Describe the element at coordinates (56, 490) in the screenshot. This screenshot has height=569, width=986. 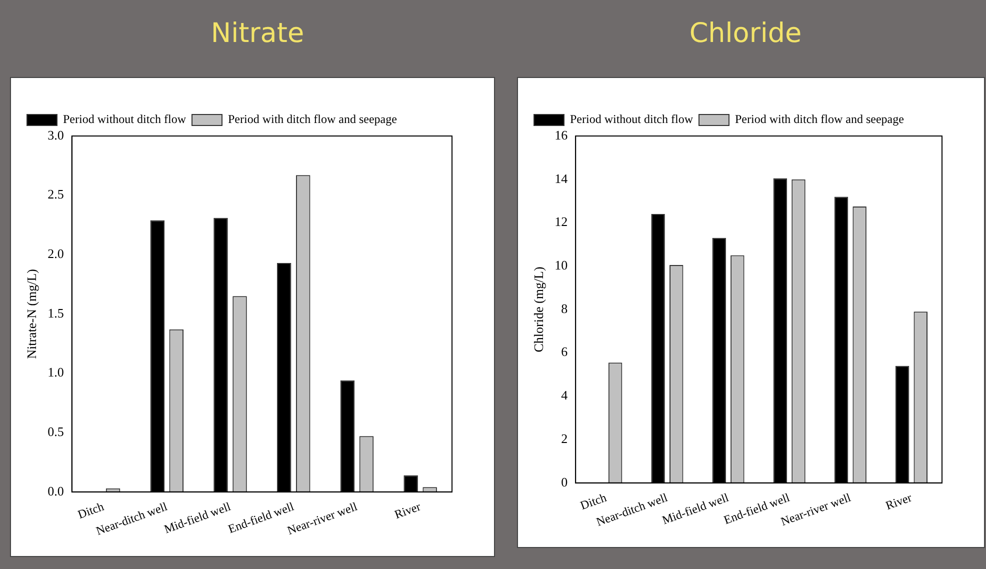
I see `y-tick-label: 0.0` at that location.